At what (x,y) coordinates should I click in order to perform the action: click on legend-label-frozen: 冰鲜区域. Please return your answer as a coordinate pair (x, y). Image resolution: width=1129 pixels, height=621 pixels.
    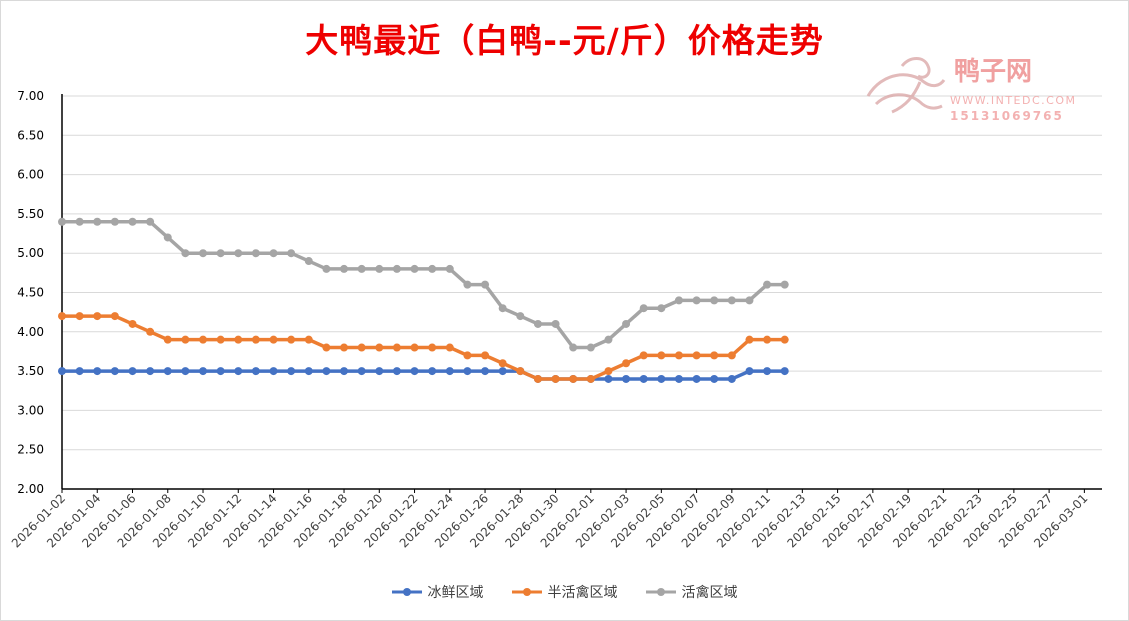
    Looking at the image, I should click on (455, 593).